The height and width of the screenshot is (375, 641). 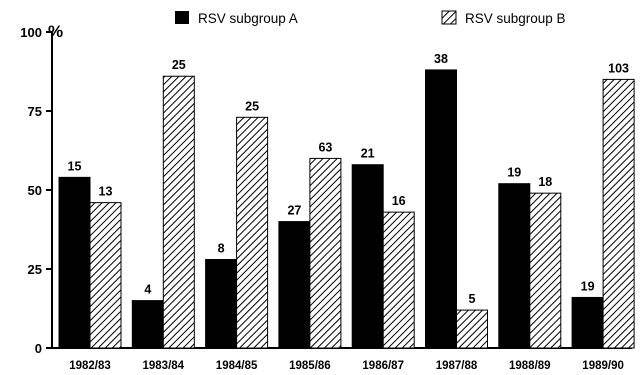 What do you see at coordinates (38, 348) in the screenshot?
I see `y-tick-label-0: 0` at bounding box center [38, 348].